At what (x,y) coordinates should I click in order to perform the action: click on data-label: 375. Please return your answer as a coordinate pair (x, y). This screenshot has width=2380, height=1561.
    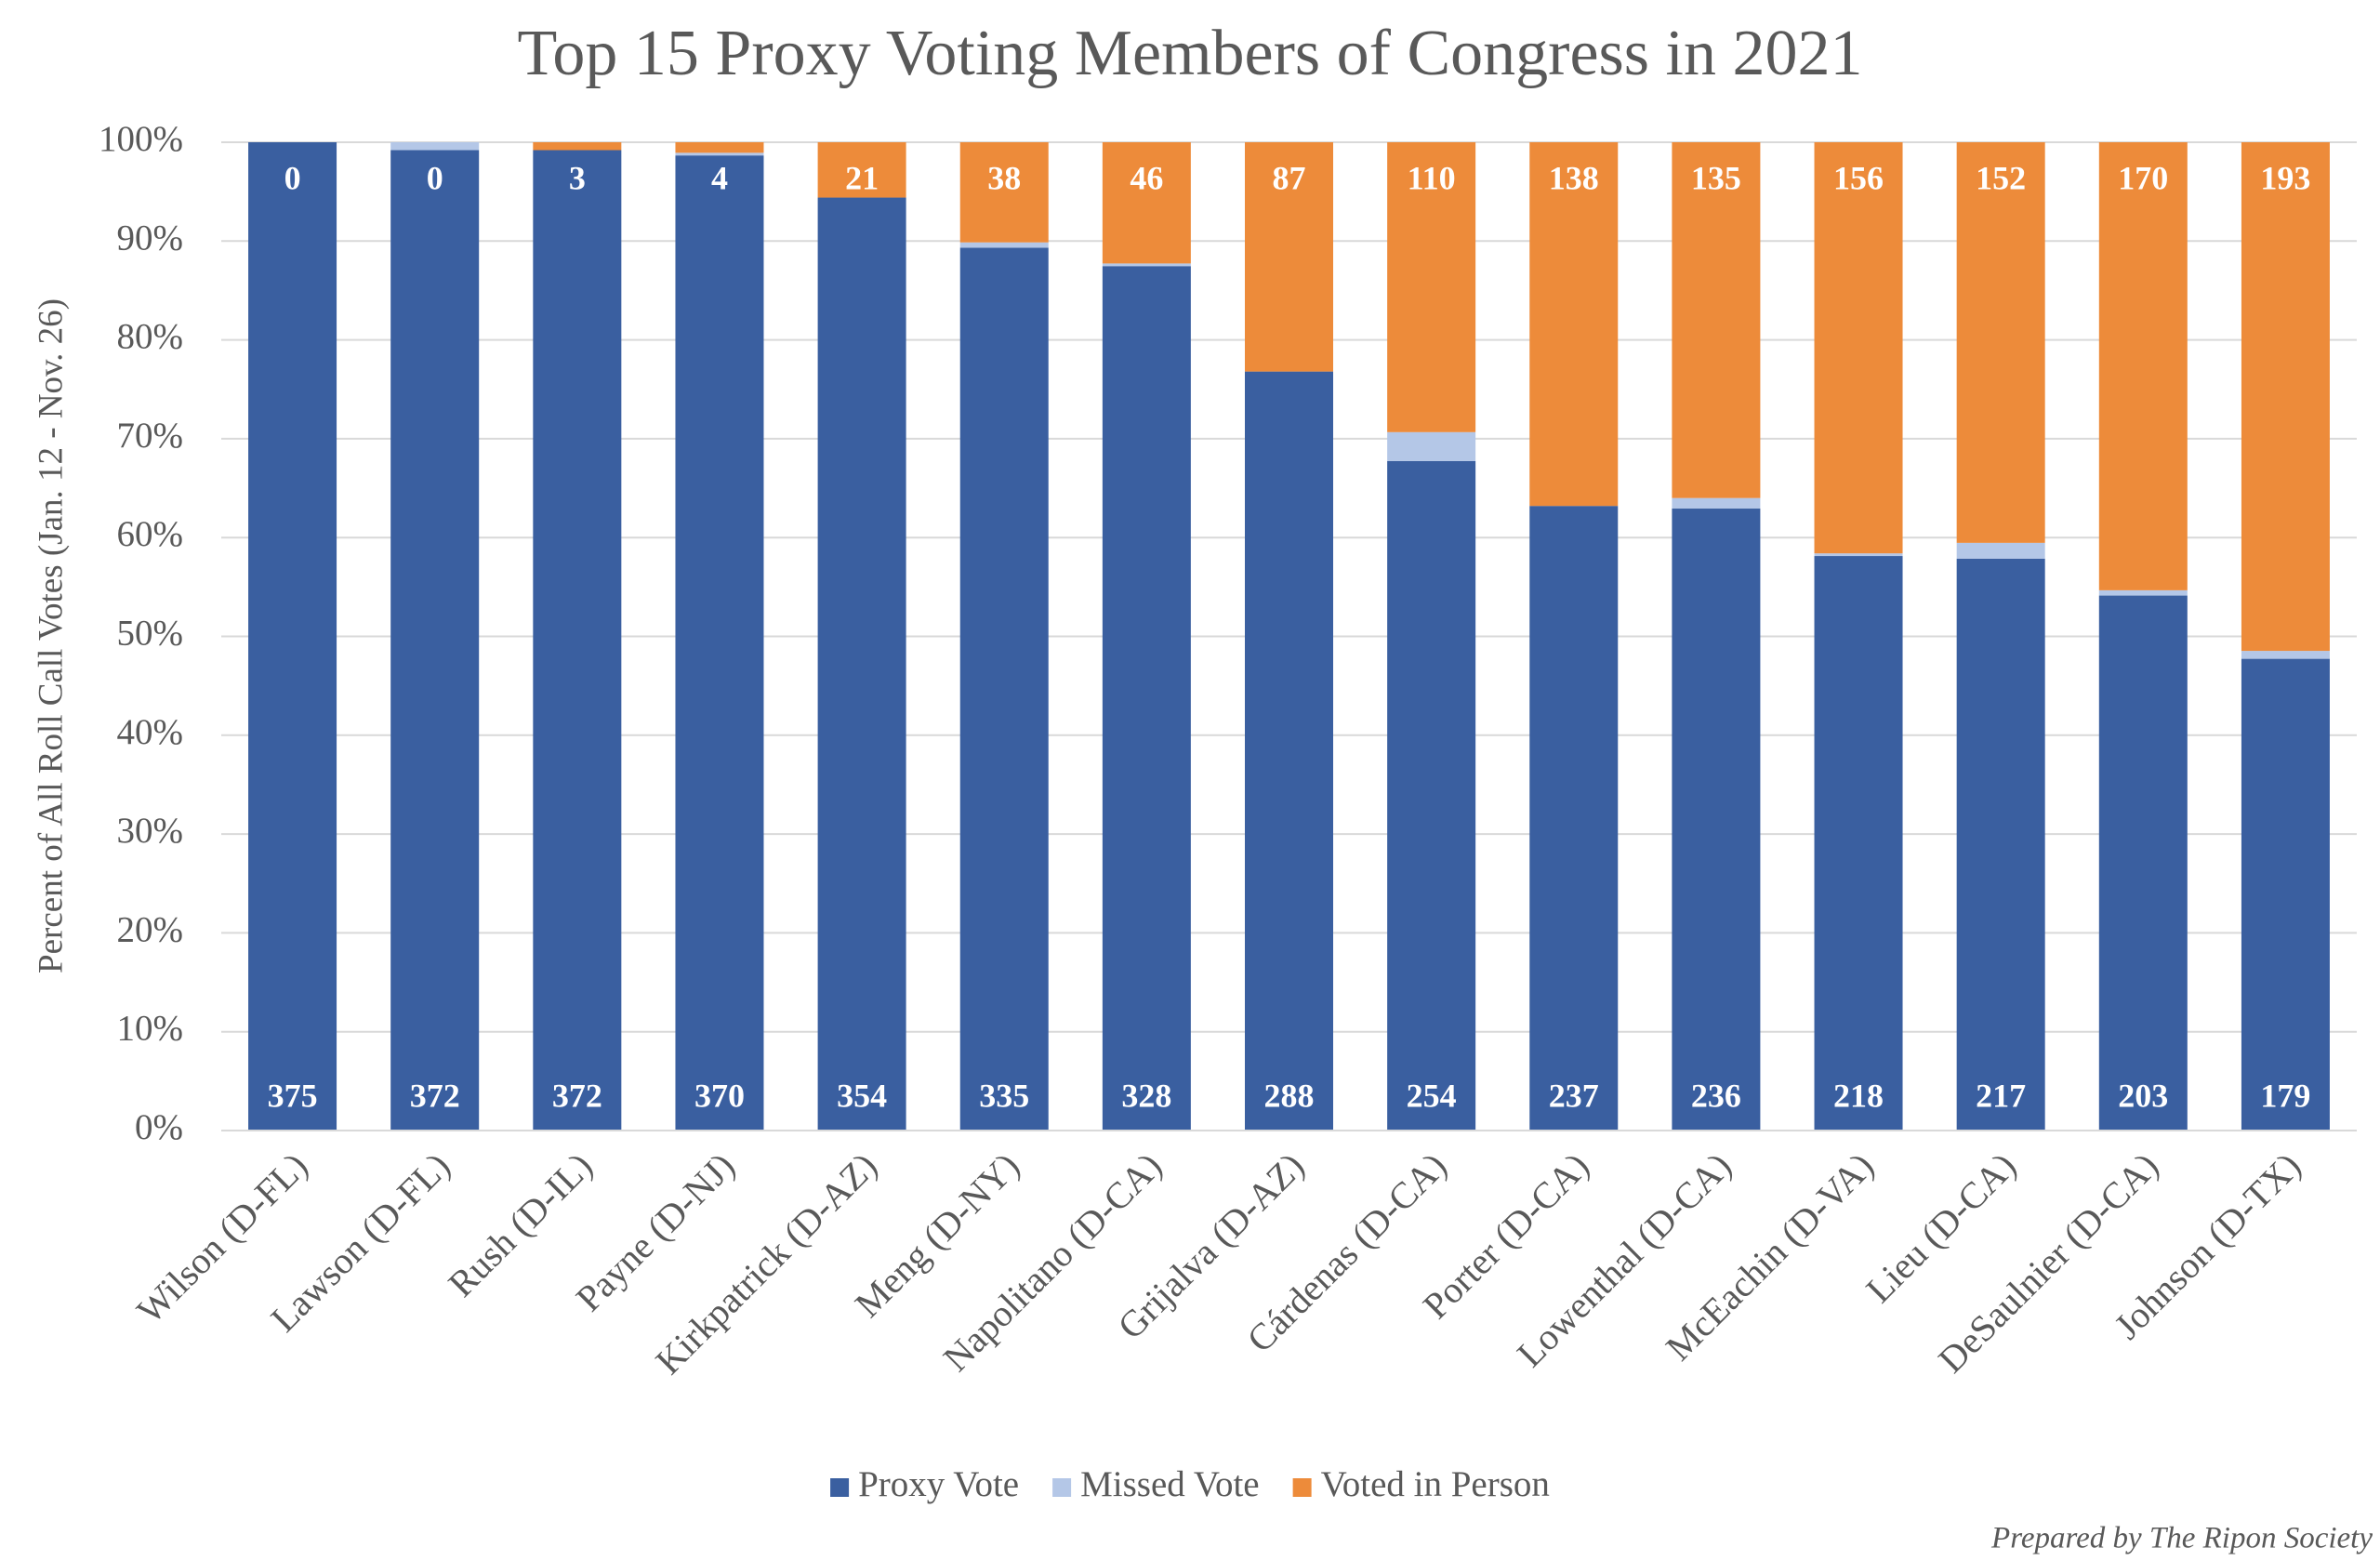
    Looking at the image, I should click on (293, 1095).